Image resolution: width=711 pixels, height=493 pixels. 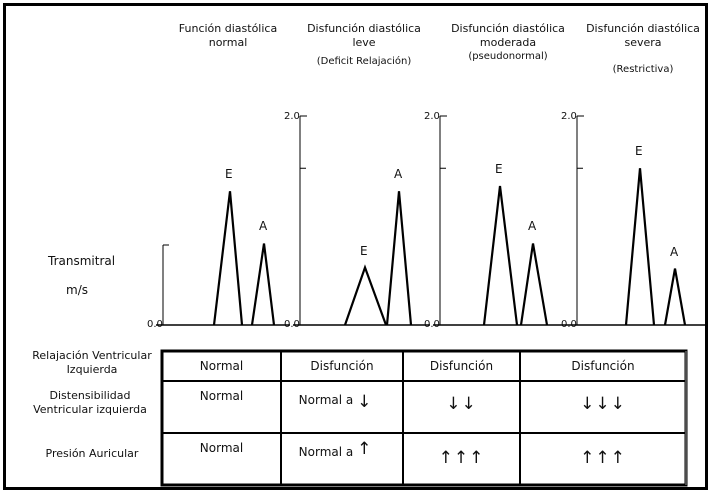 What do you see at coordinates (263, 284) in the screenshot?
I see `a-wave-panel1` at bounding box center [263, 284].